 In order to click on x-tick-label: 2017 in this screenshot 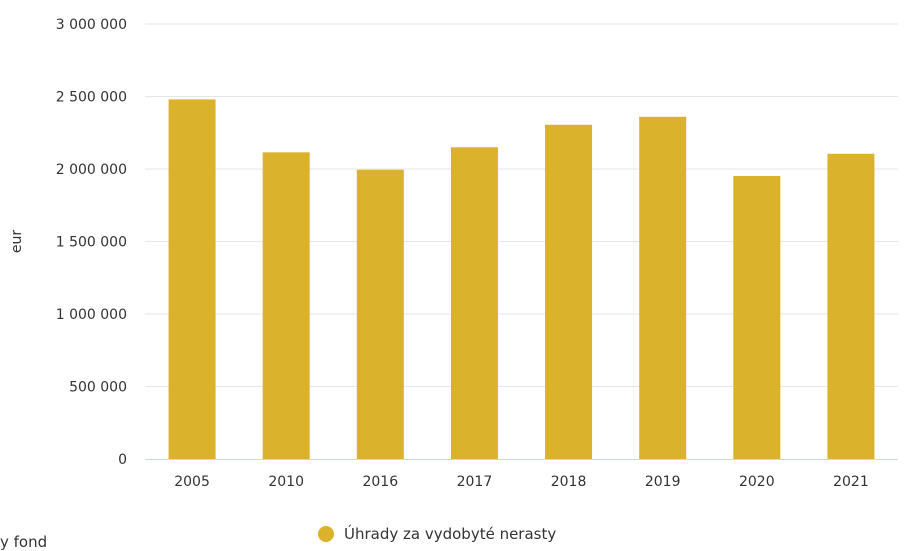, I will do `click(475, 482)`.